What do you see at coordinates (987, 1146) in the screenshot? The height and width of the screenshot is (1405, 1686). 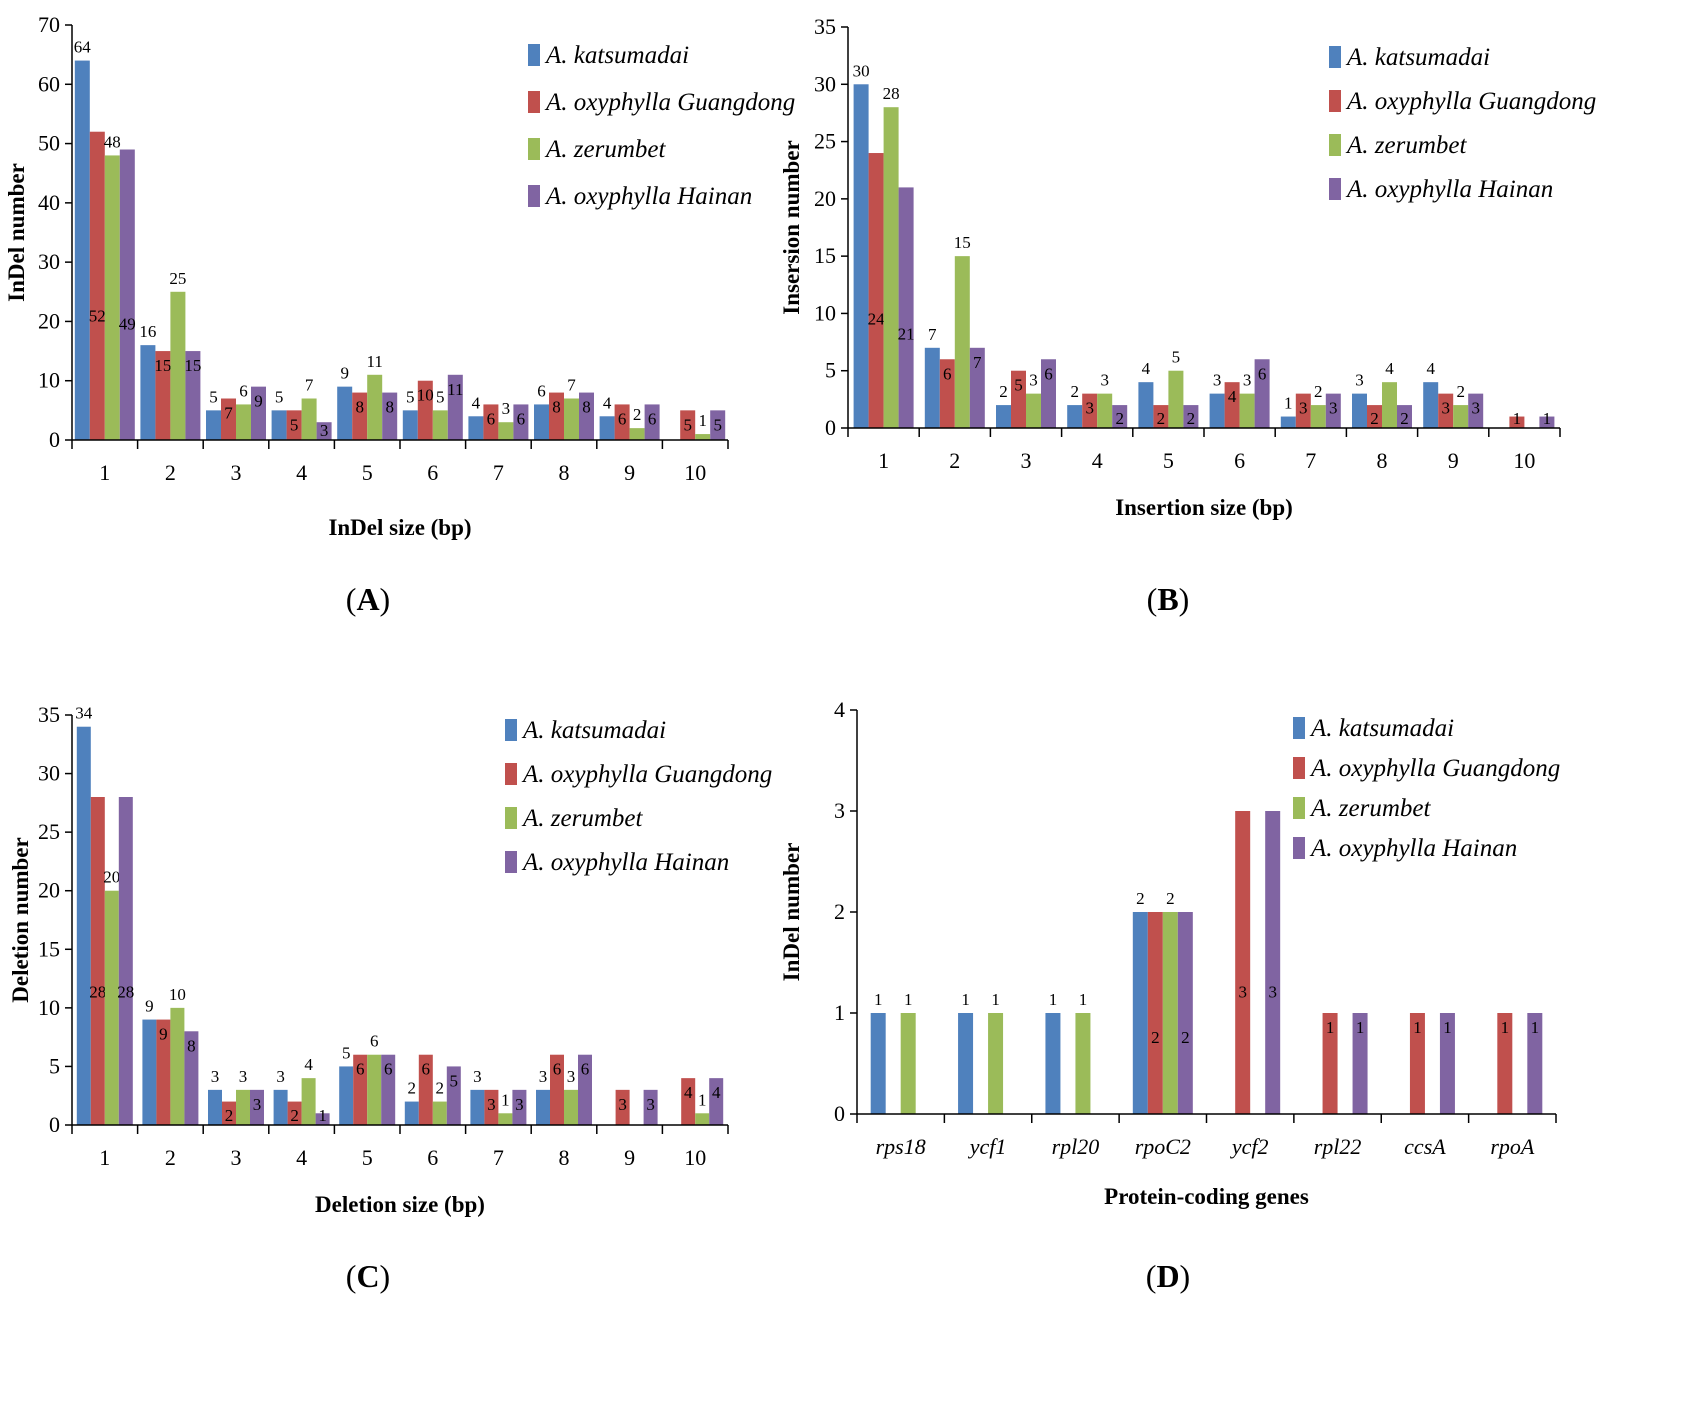 I see `x-tick-label: ycf1` at bounding box center [987, 1146].